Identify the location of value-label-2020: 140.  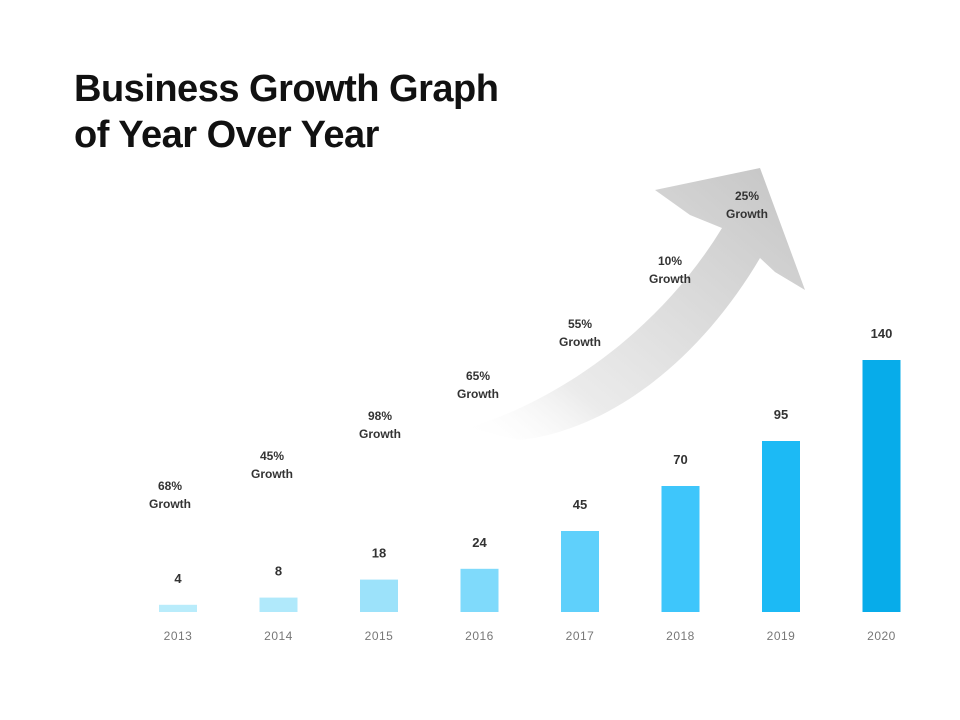
(882, 333).